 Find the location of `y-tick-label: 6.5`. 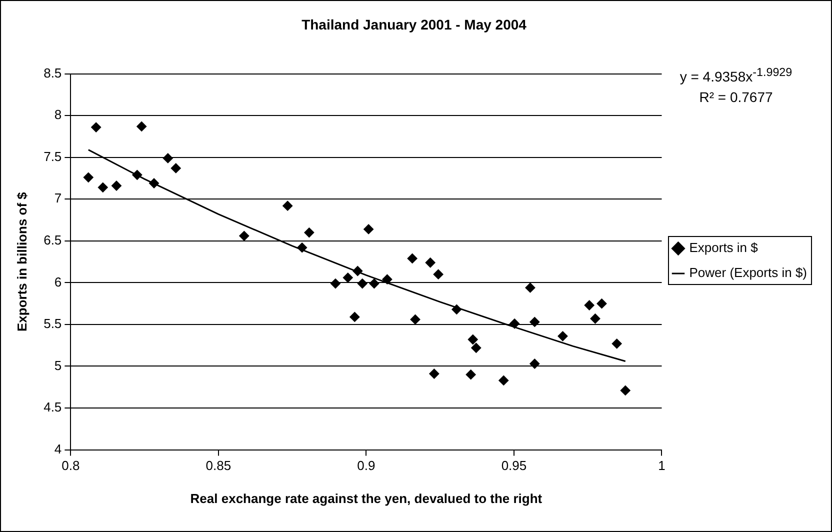

y-tick-label: 6.5 is located at coordinates (53, 240).